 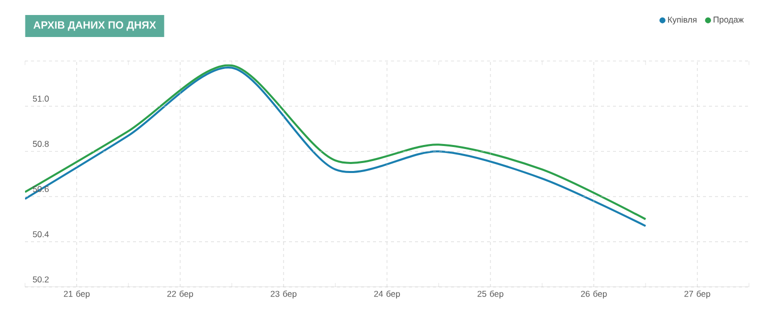 I want to click on x-tick-label: 27 бер, so click(x=697, y=294).